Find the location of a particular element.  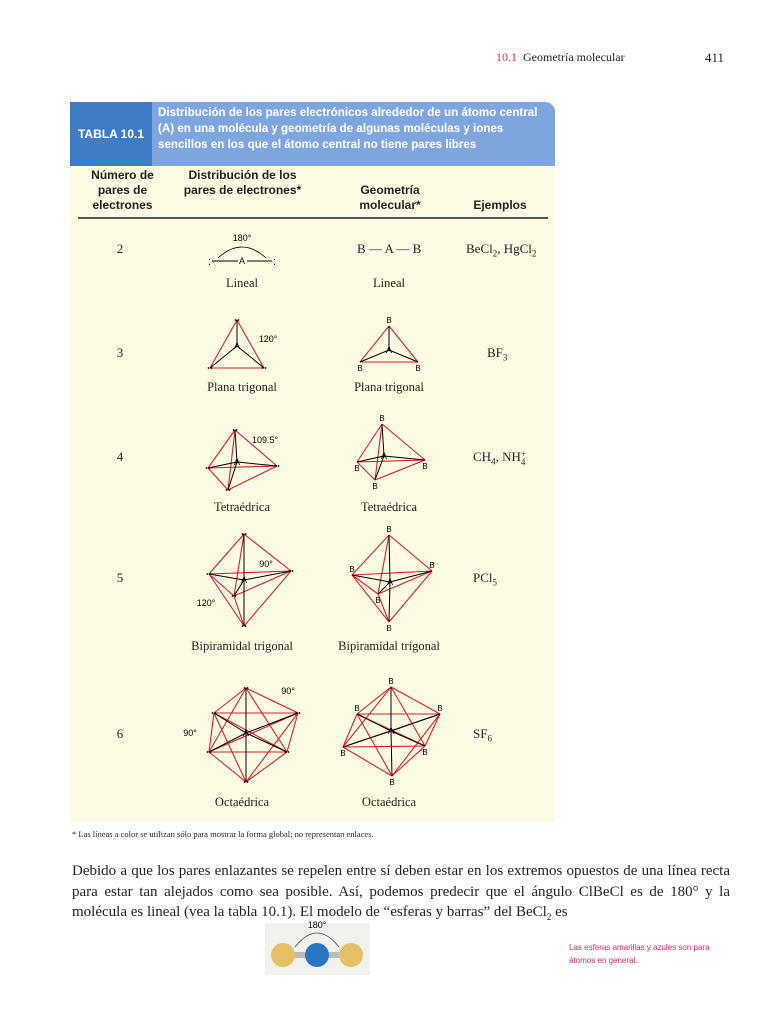

lone-pair-colon: : is located at coordinates (274, 262).